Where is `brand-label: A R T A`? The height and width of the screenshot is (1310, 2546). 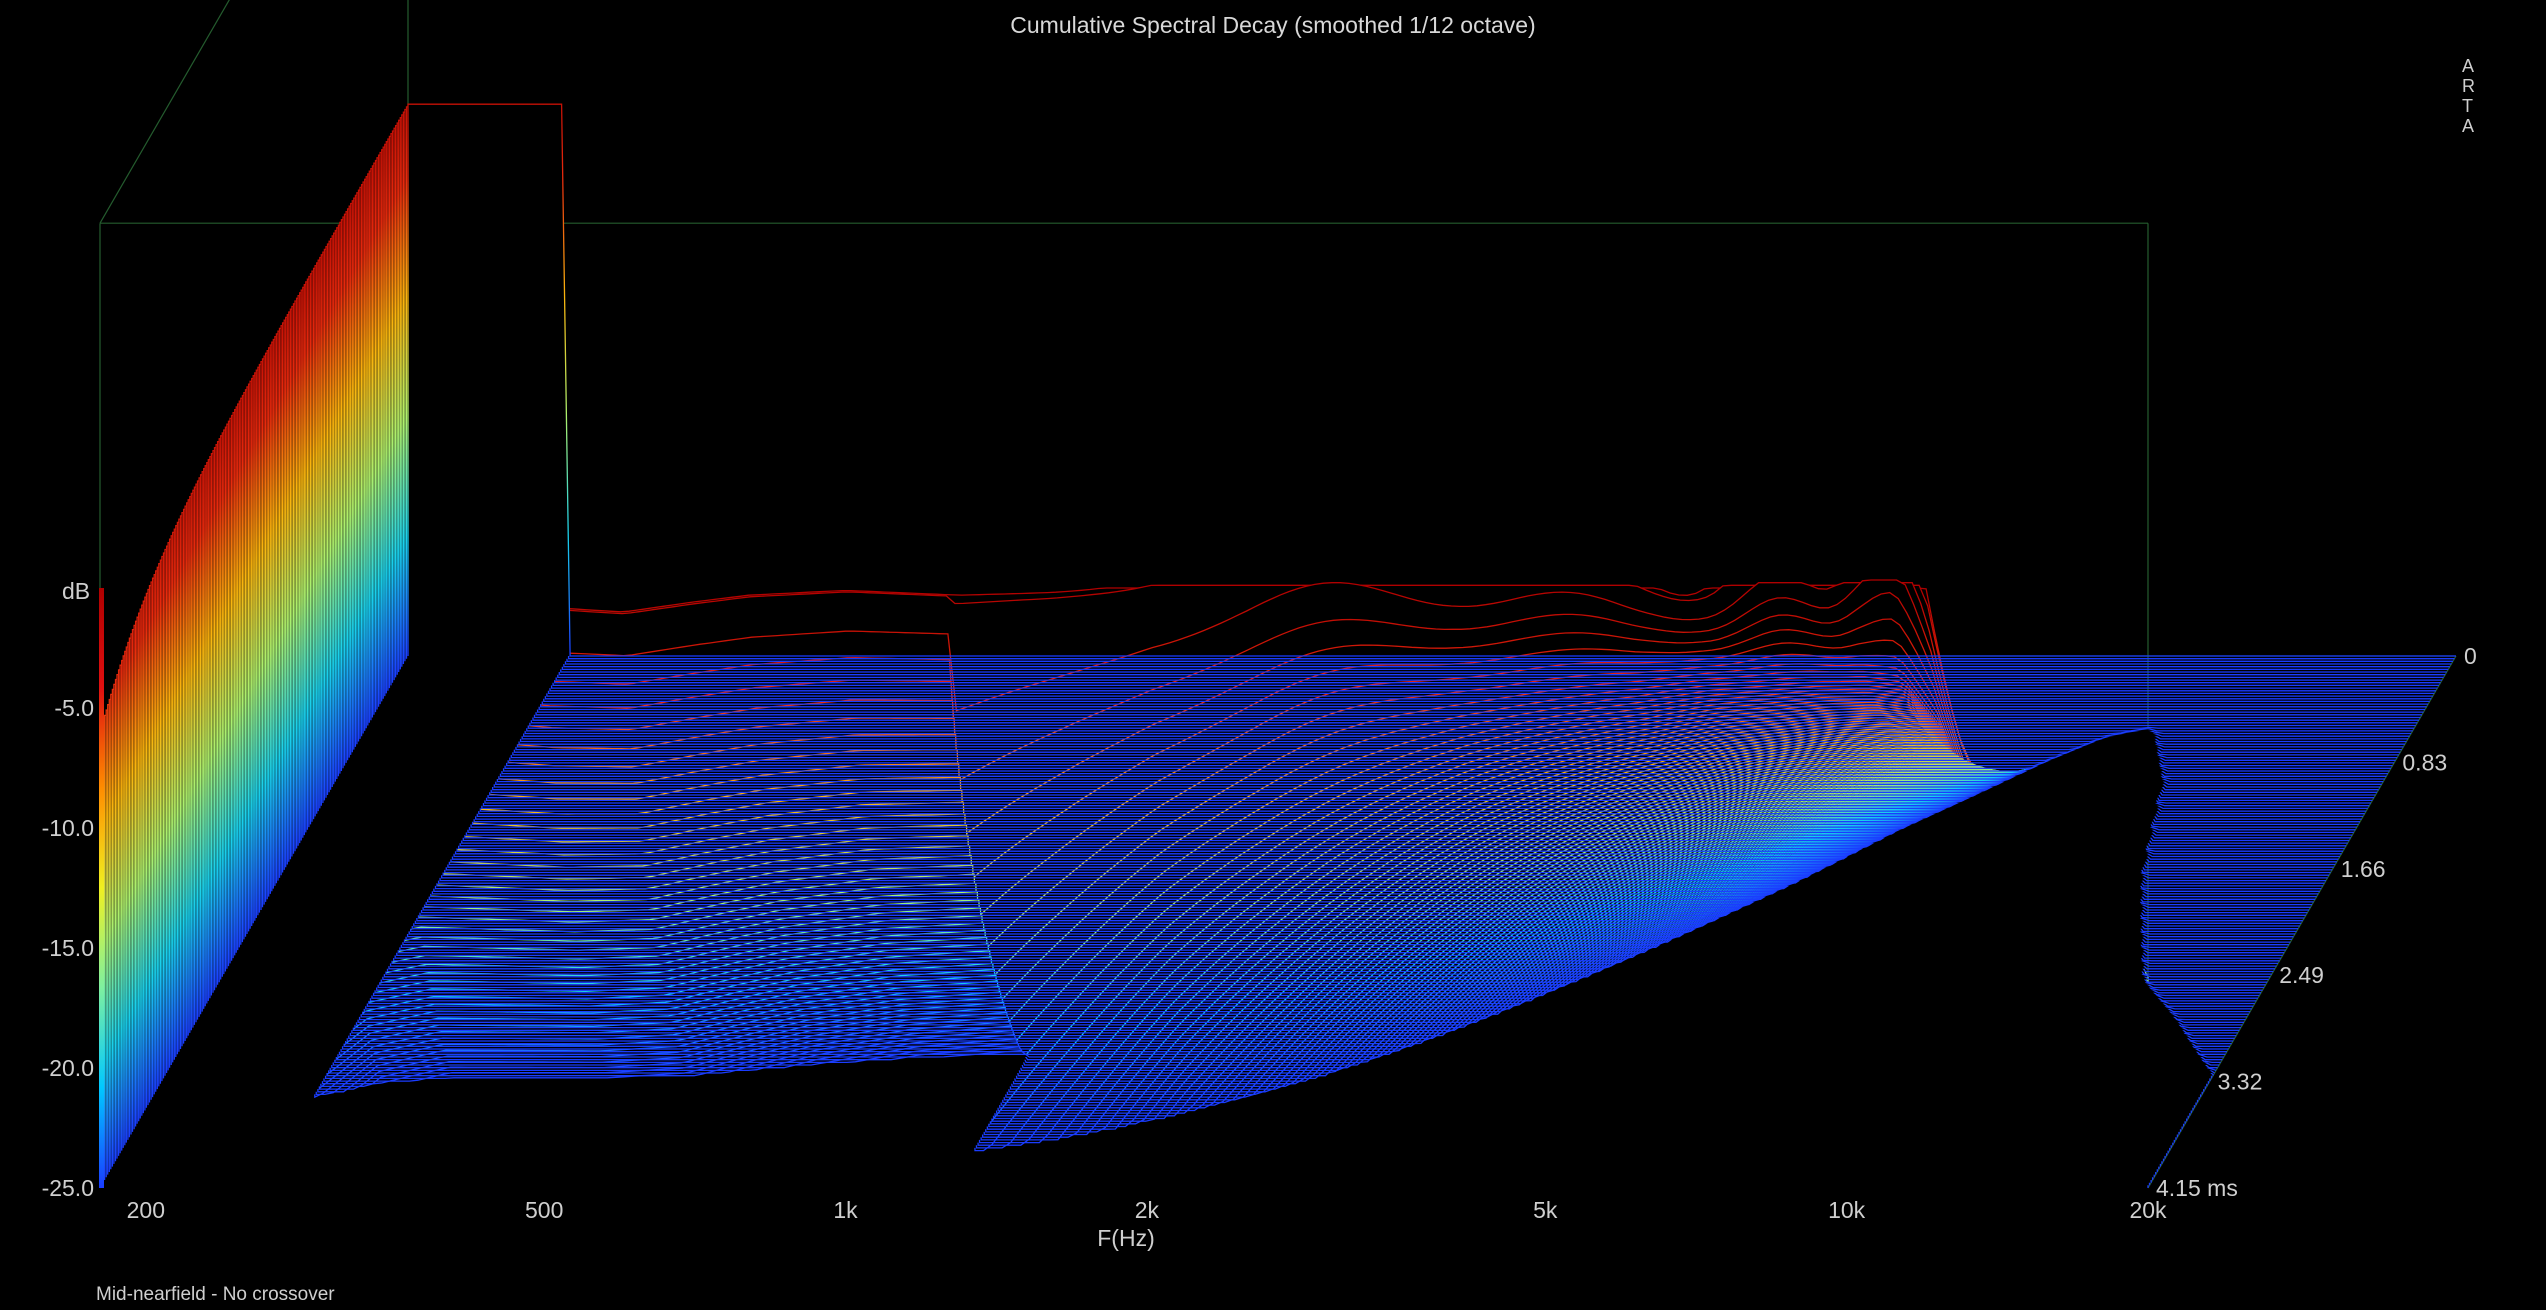
brand-label: A R T A is located at coordinates (2468, 96).